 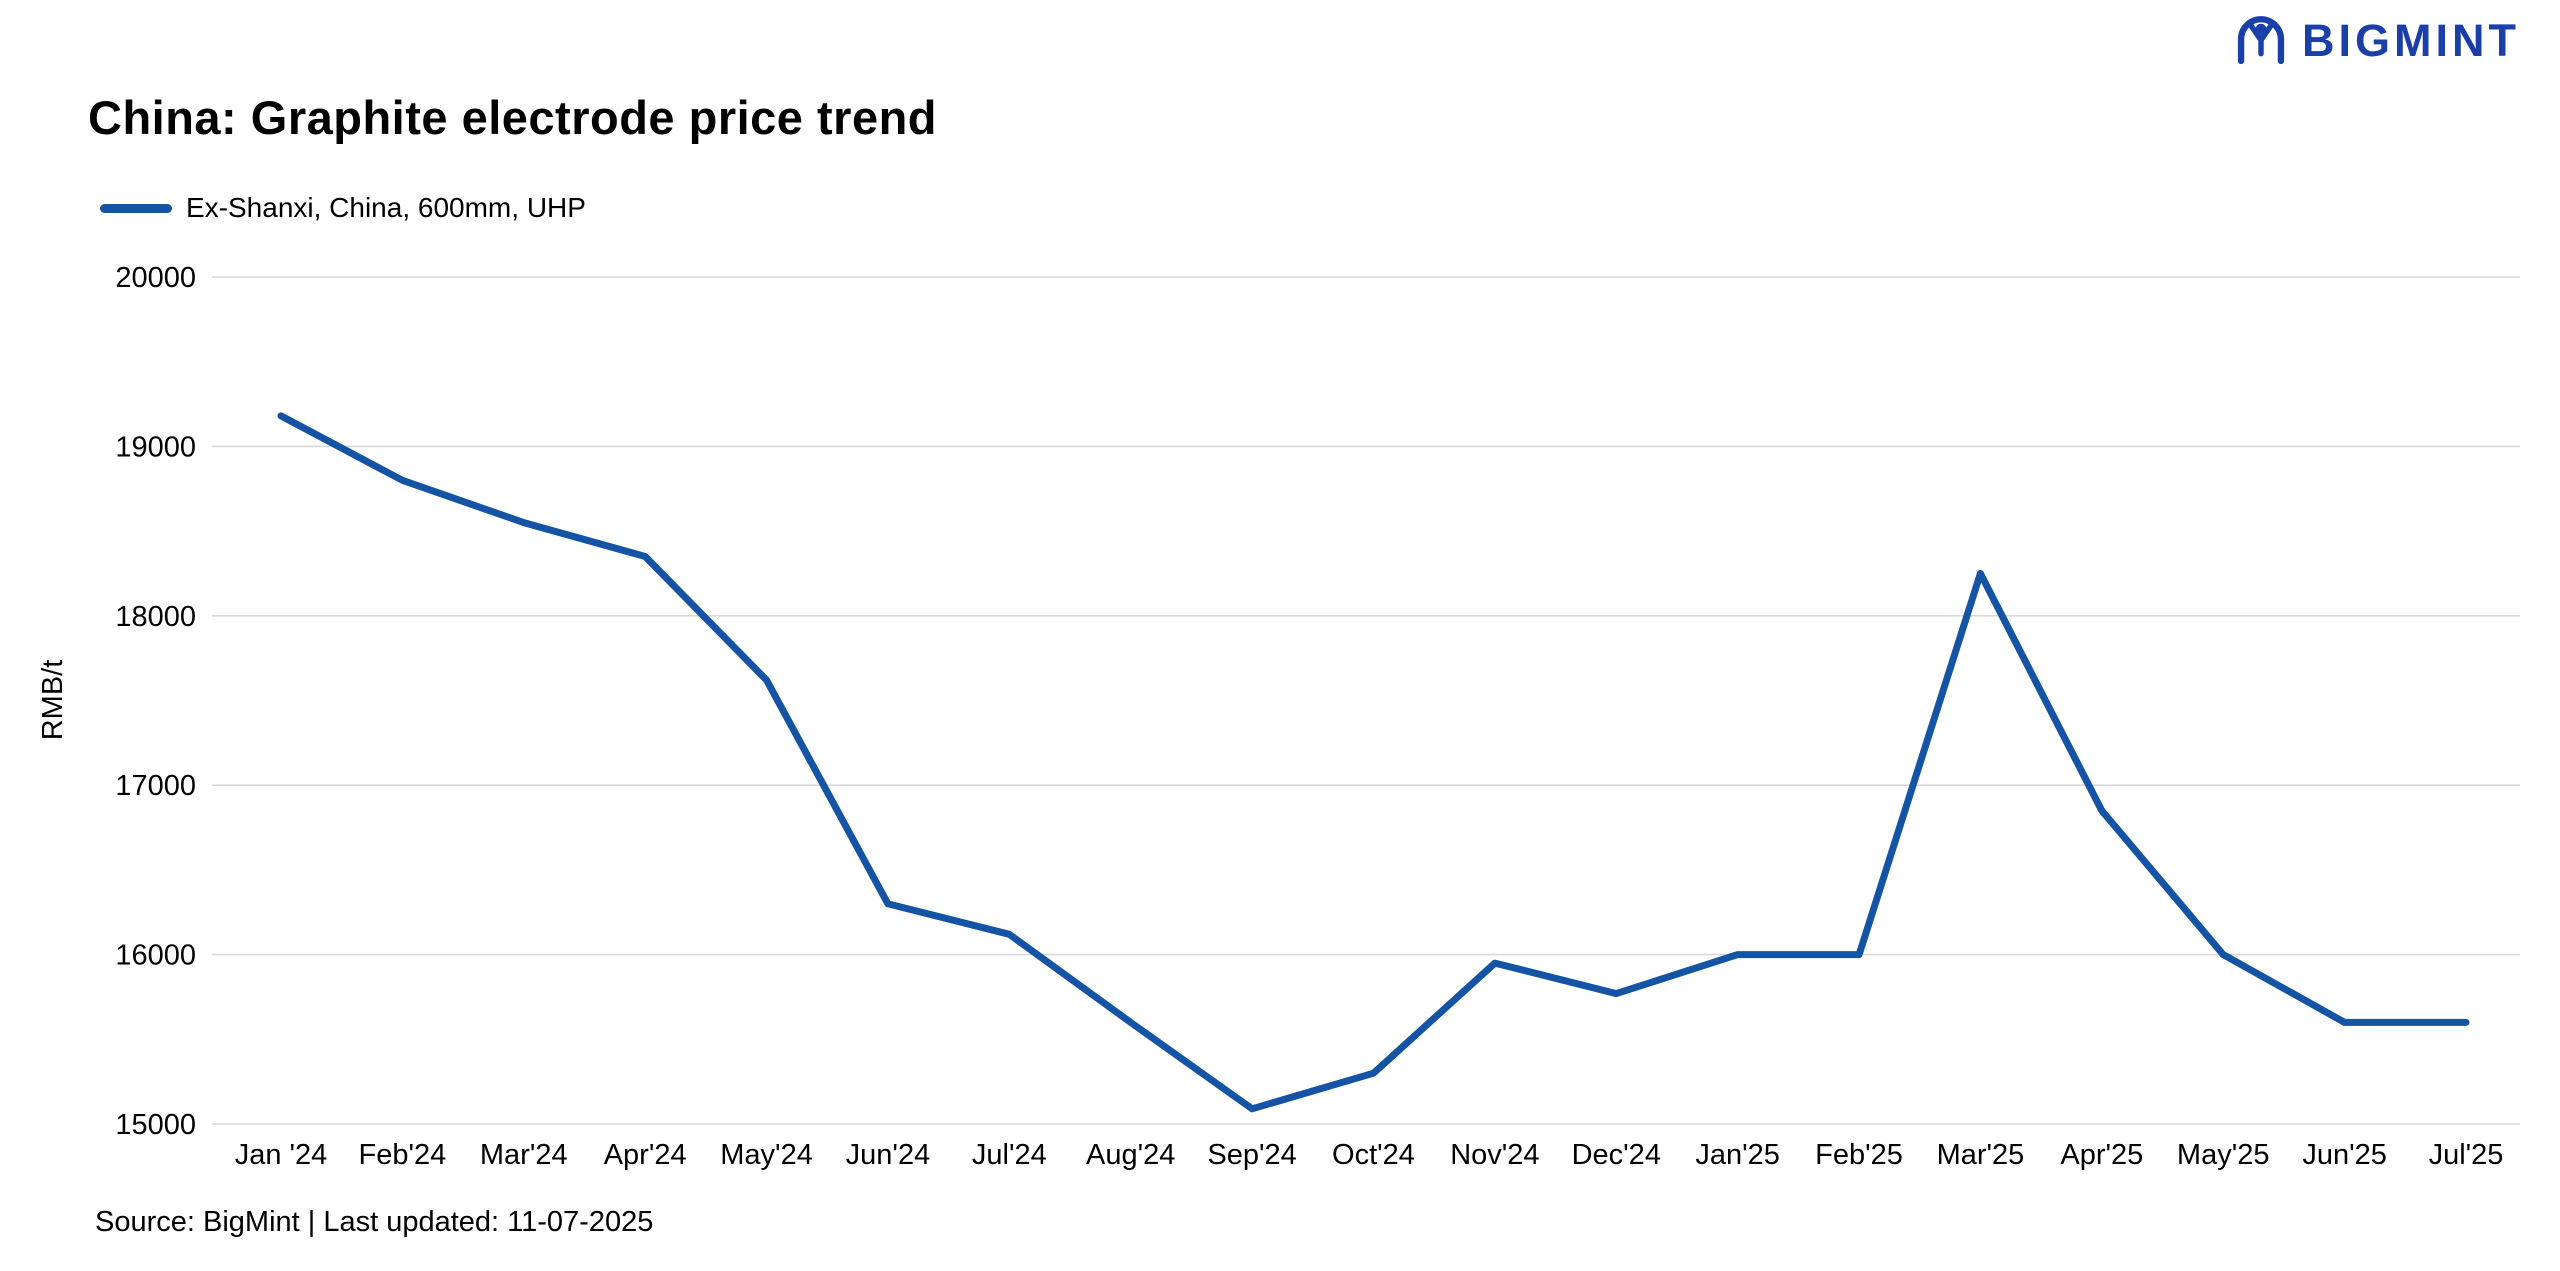 I want to click on x-tick-label: Mar'25, so click(x=1981, y=1155).